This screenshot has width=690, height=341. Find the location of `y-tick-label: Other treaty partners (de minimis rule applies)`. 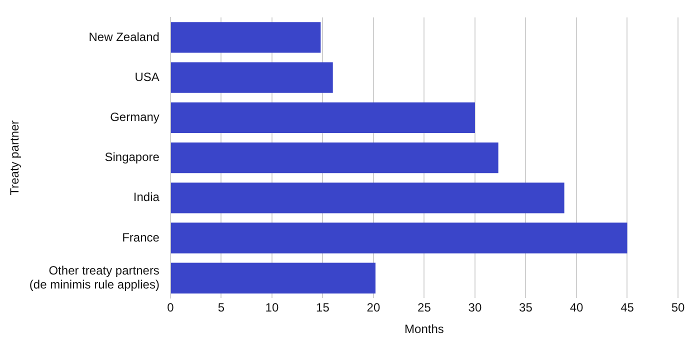

y-tick-label: Other treaty partners (de minimis rule applies) is located at coordinates (94, 277).